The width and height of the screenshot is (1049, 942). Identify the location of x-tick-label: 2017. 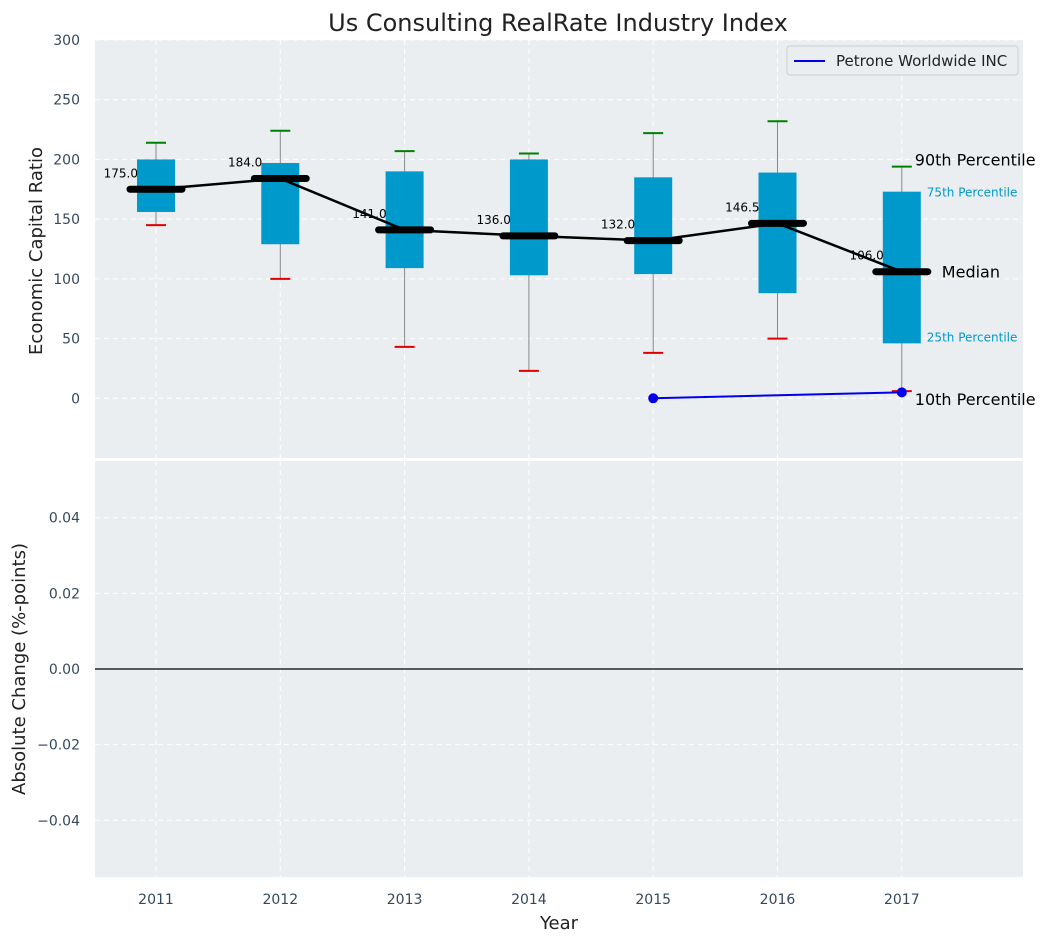
(902, 900).